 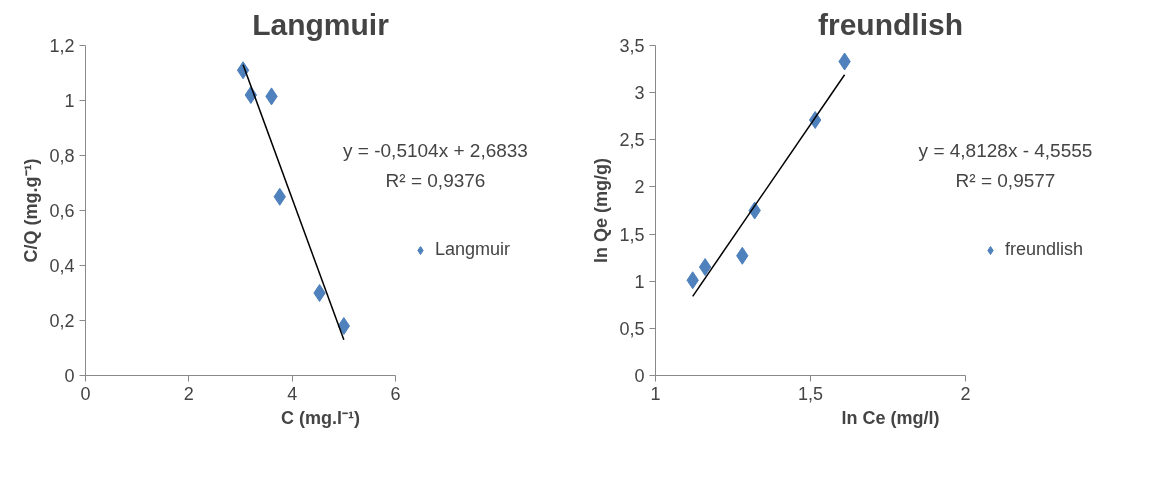 I want to click on annotation: y = 4,8128x - 4,5555, so click(x=1005, y=150).